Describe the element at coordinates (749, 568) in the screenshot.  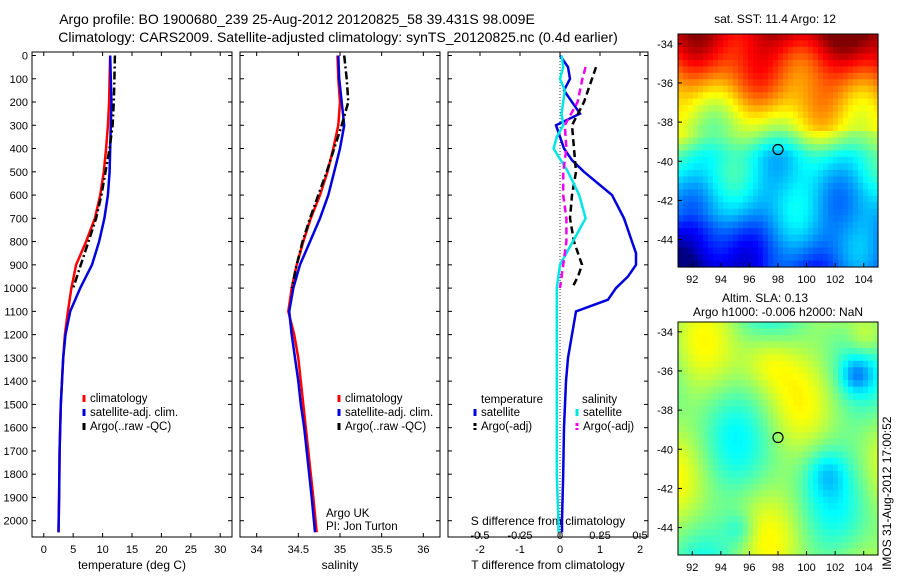
I see `map-x-tick-label: 96` at that location.